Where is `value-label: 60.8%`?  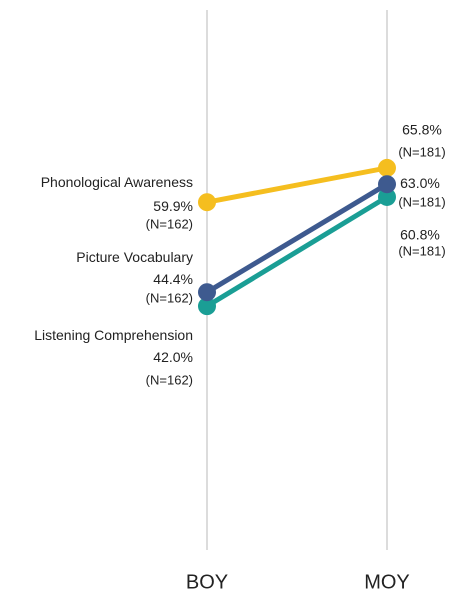 value-label: 60.8% is located at coordinates (420, 235).